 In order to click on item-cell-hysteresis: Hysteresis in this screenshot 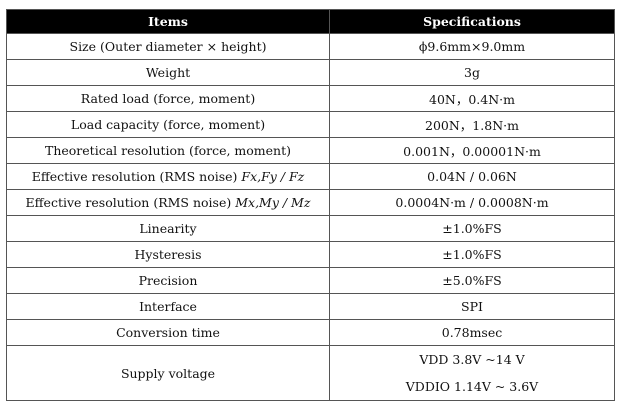, I will do `click(168, 254)`.